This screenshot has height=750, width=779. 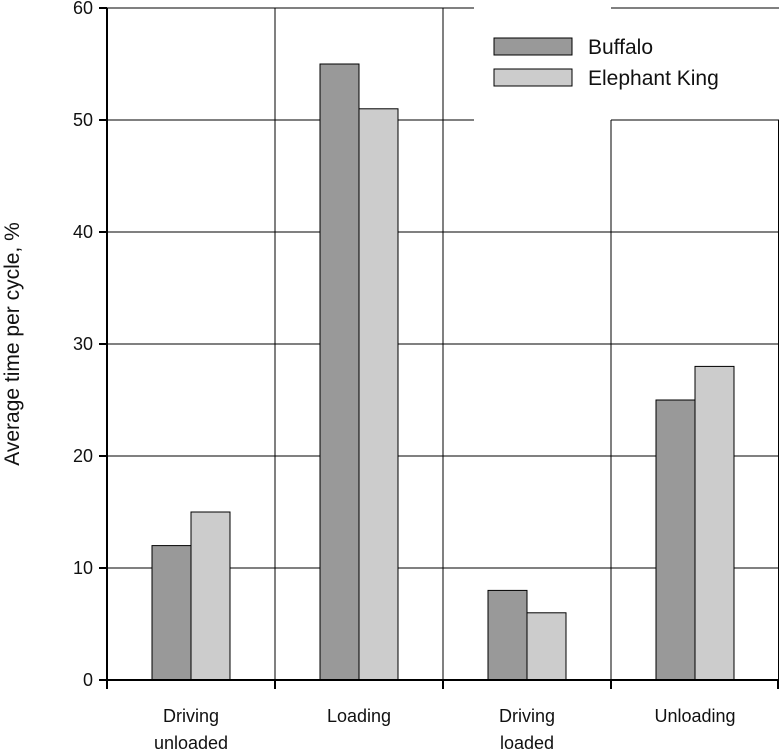 I want to click on x-category-label-line: loaded, so click(x=527, y=741).